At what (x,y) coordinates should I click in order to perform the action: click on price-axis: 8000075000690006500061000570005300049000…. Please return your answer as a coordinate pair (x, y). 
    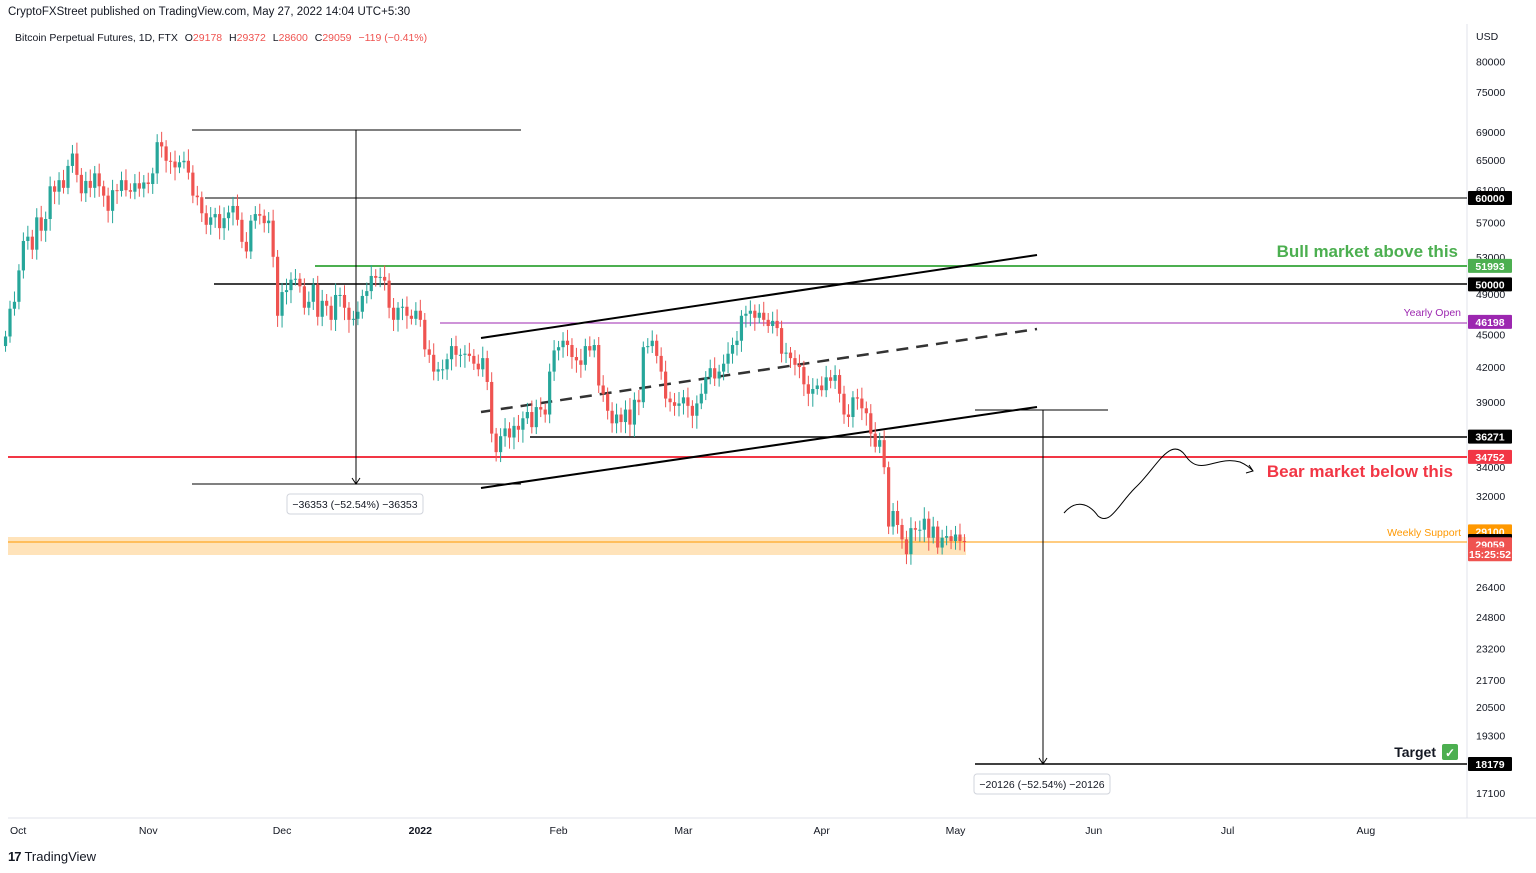
    Looking at the image, I should click on (1490, 428).